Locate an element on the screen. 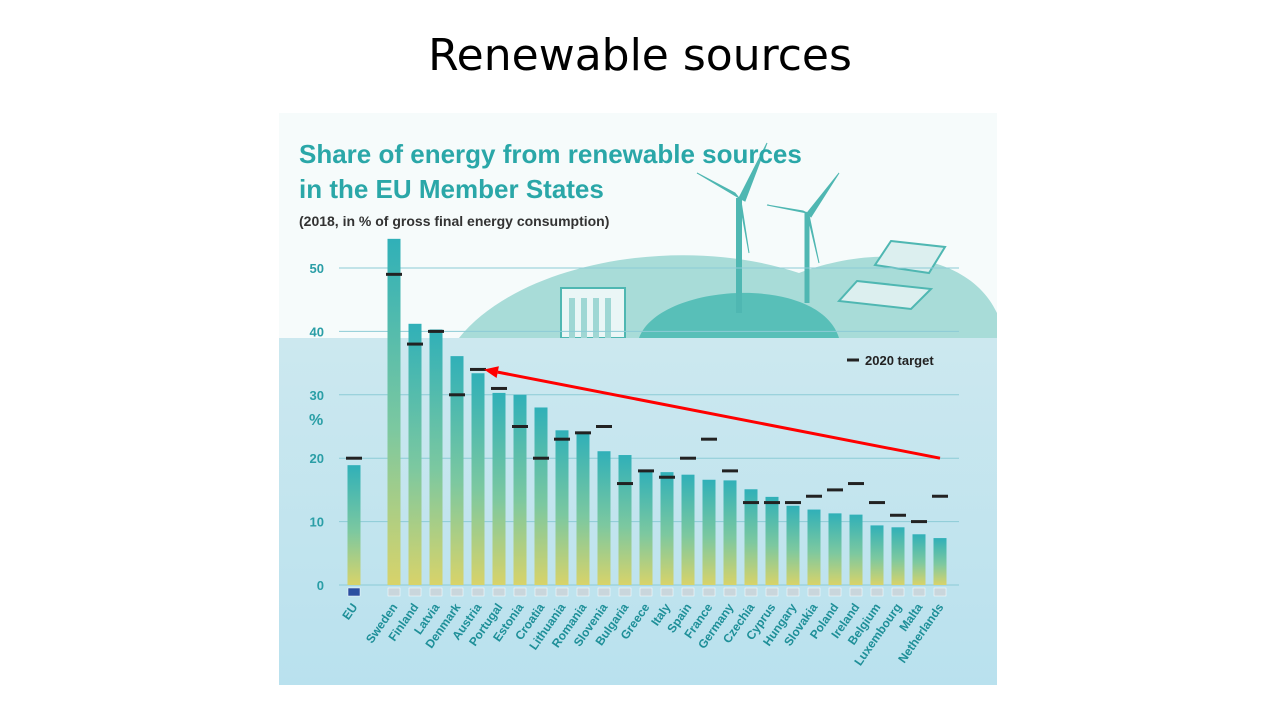 The height and width of the screenshot is (720, 1280). flag-italy is located at coordinates (667, 592).